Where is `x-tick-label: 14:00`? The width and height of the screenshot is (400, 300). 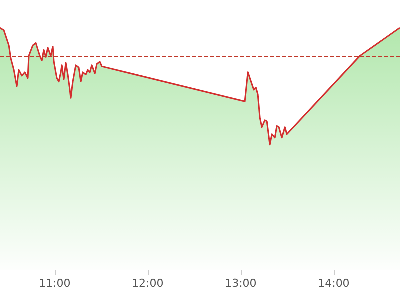 x-tick-label: 14:00 is located at coordinates (334, 283).